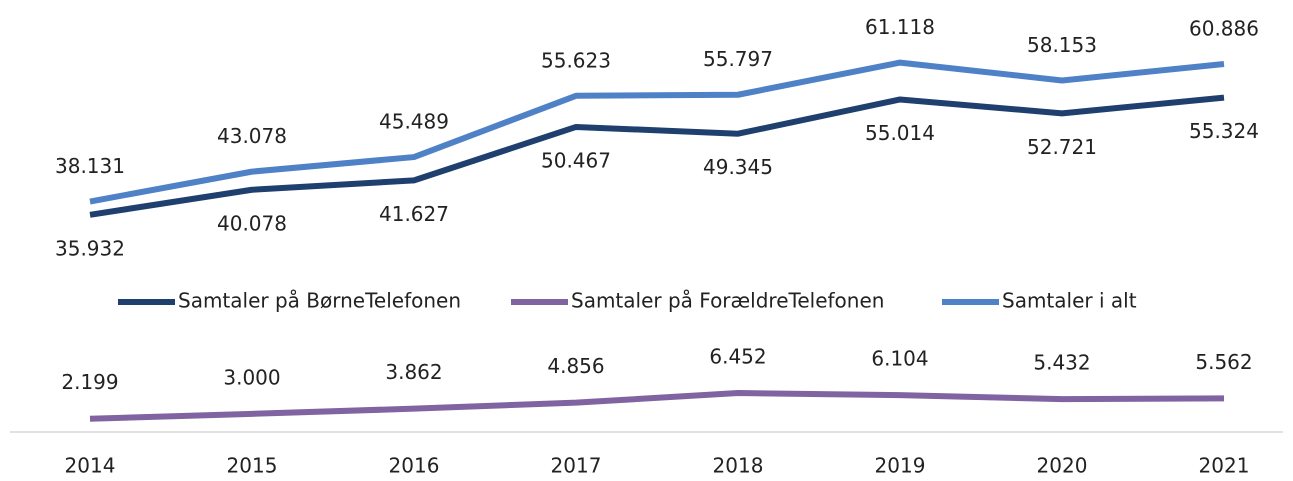 The image size is (1293, 481). I want to click on legend-label: Samtaler på BørneTelefonen, so click(319, 301).